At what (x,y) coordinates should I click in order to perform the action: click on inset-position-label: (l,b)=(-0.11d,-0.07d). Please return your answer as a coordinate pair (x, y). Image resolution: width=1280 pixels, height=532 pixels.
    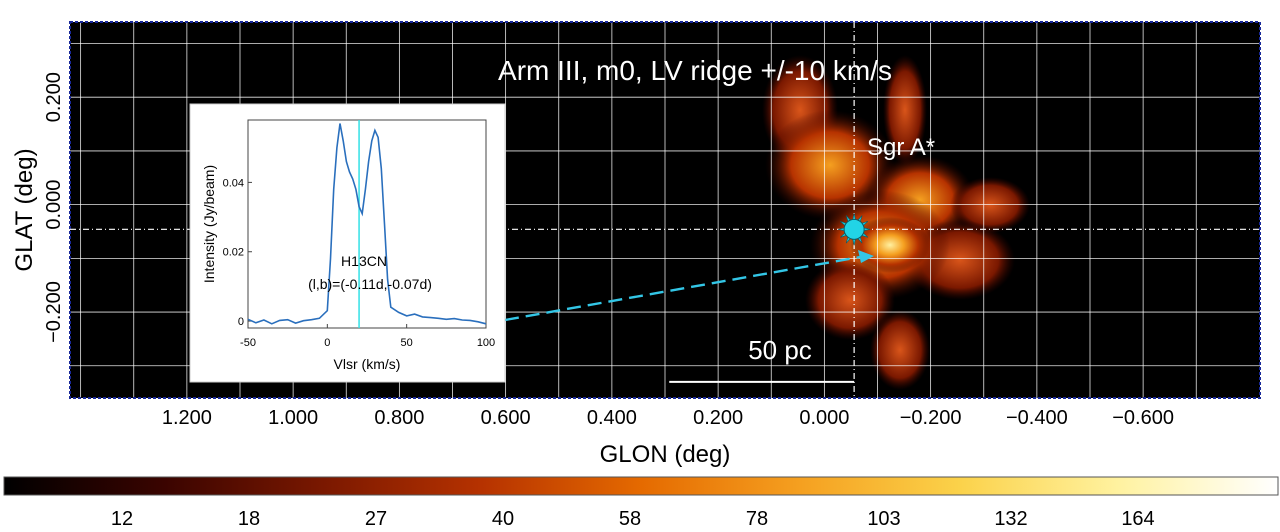
    Looking at the image, I should click on (370, 284).